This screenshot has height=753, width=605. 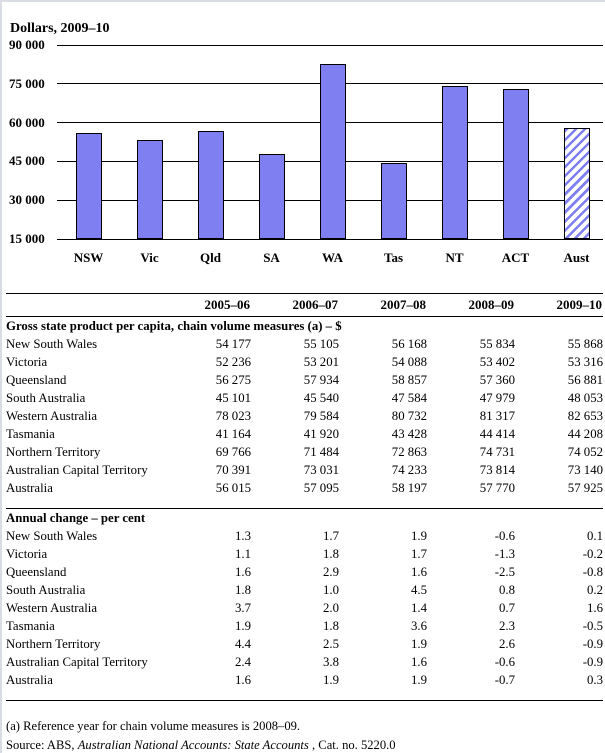 I want to click on cell-value: 73 814, so click(x=497, y=470).